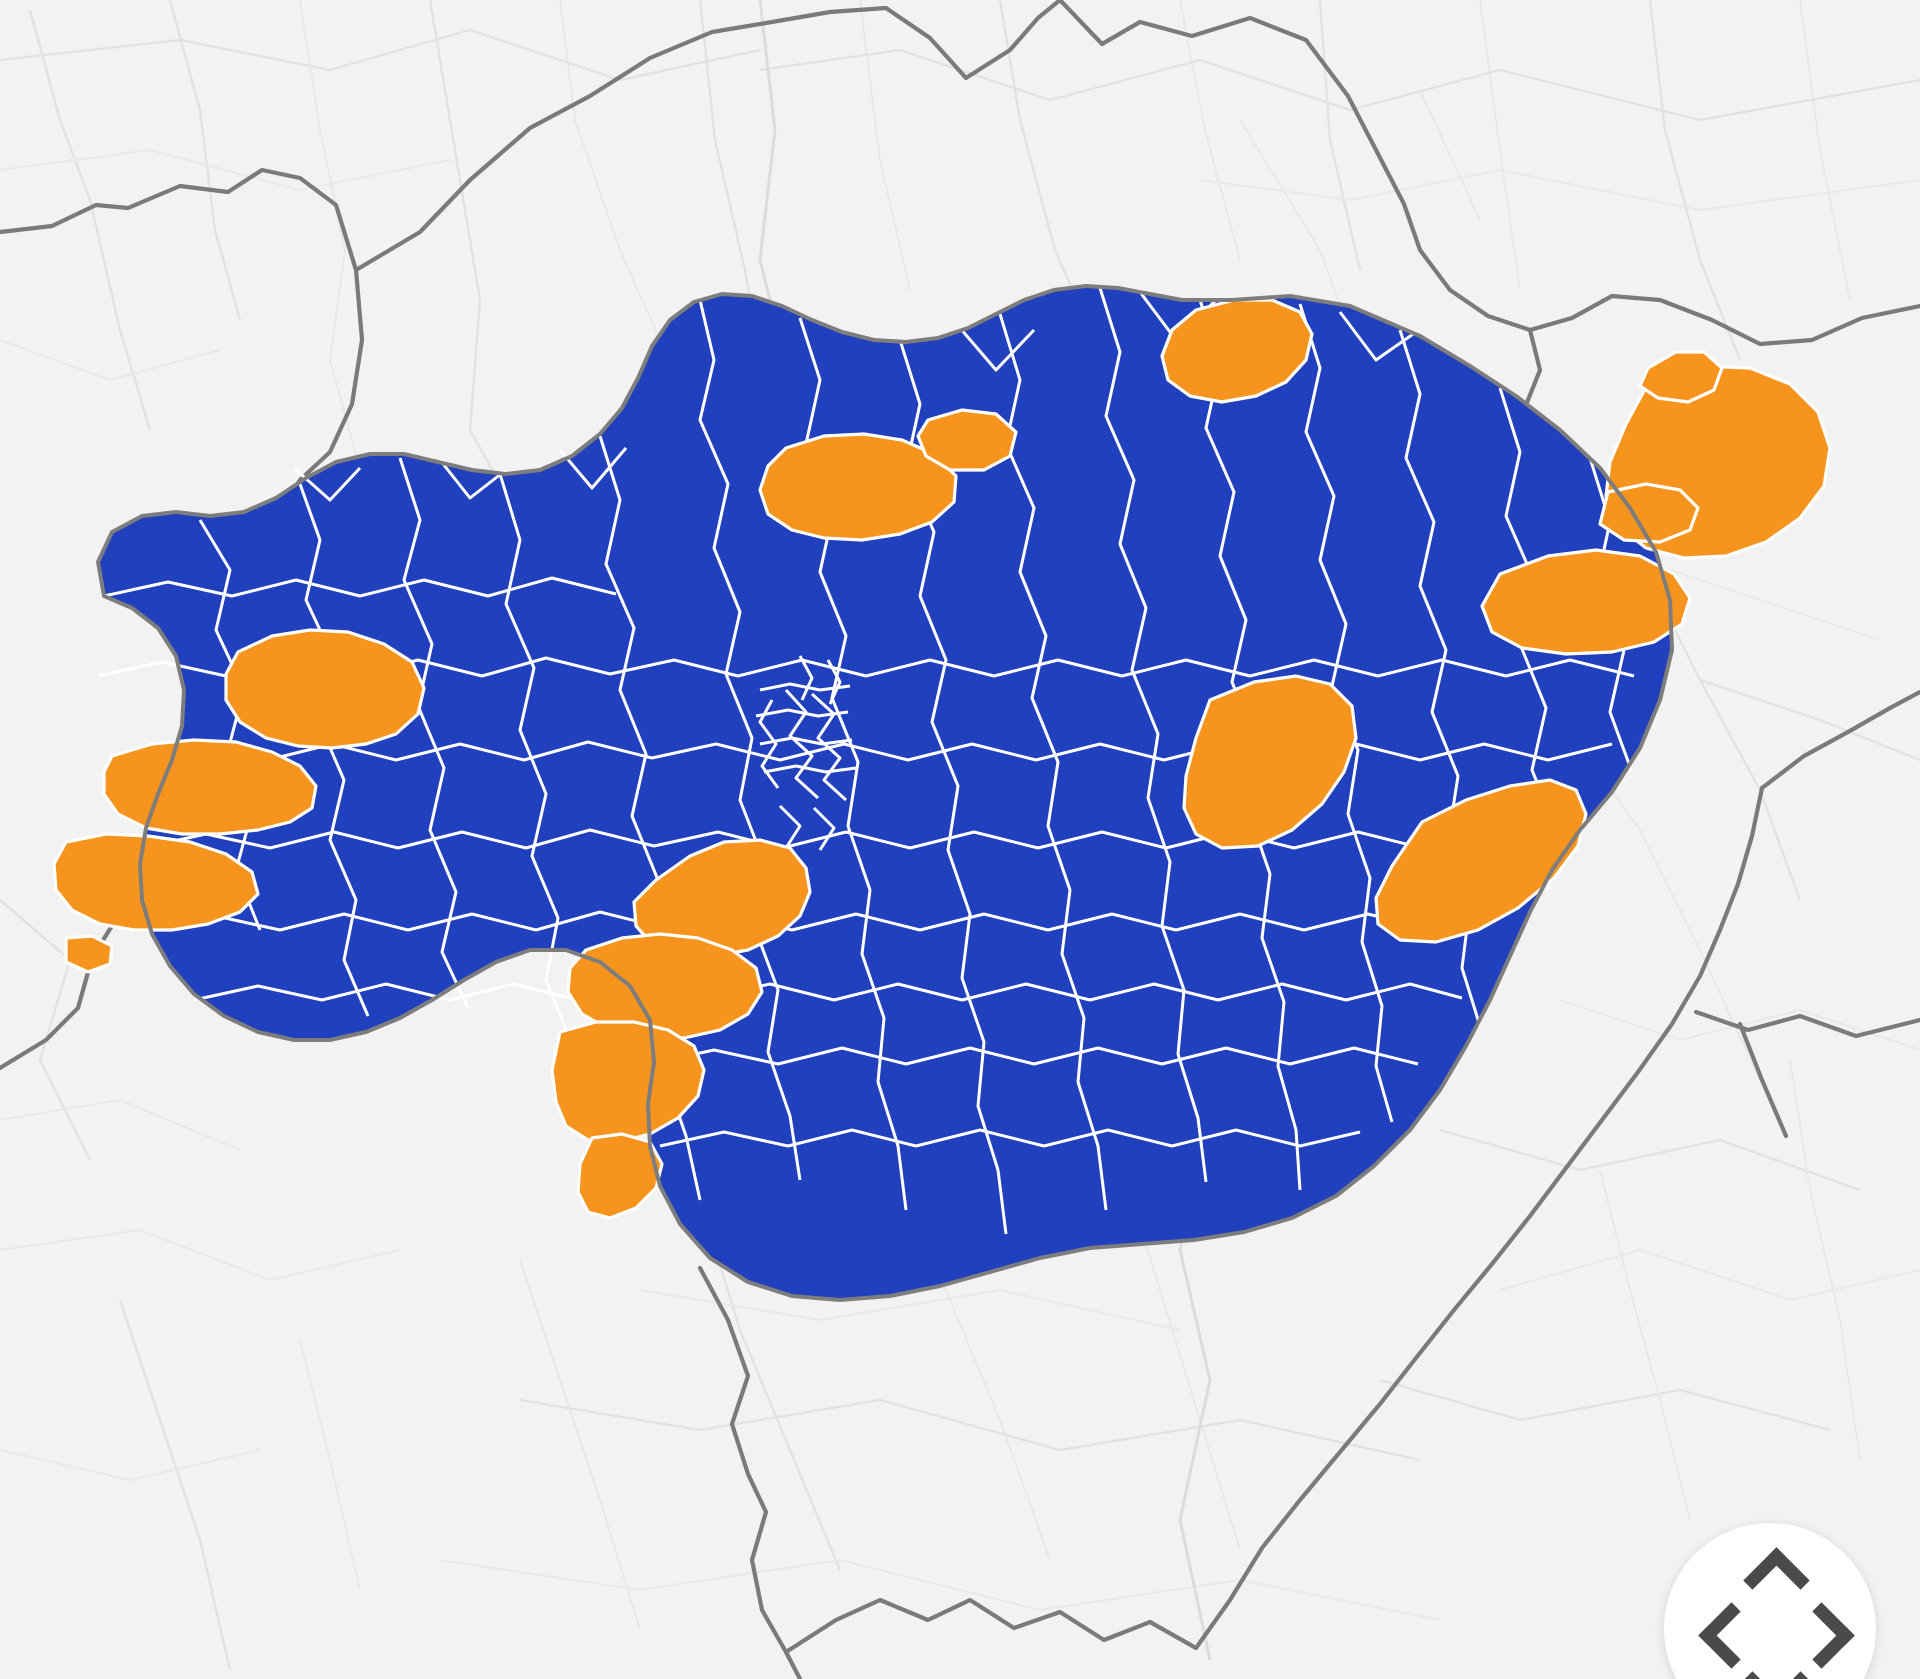 This screenshot has width=1920, height=1679. Describe the element at coordinates (1776, 1663) in the screenshot. I see `chevron-down-icon` at that location.